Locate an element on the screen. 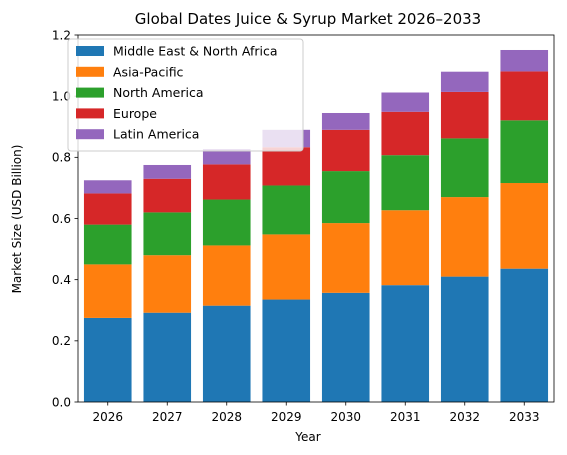 The width and height of the screenshot is (567, 455). legend-label: Middle East & North Africa is located at coordinates (195, 51).